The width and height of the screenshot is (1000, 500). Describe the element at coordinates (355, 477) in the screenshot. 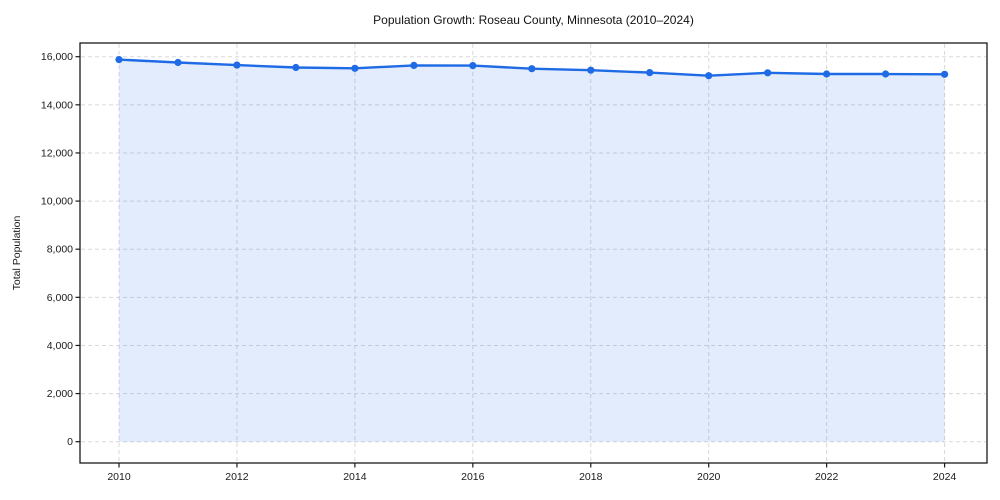

I see `x-tick-label: 2014` at that location.